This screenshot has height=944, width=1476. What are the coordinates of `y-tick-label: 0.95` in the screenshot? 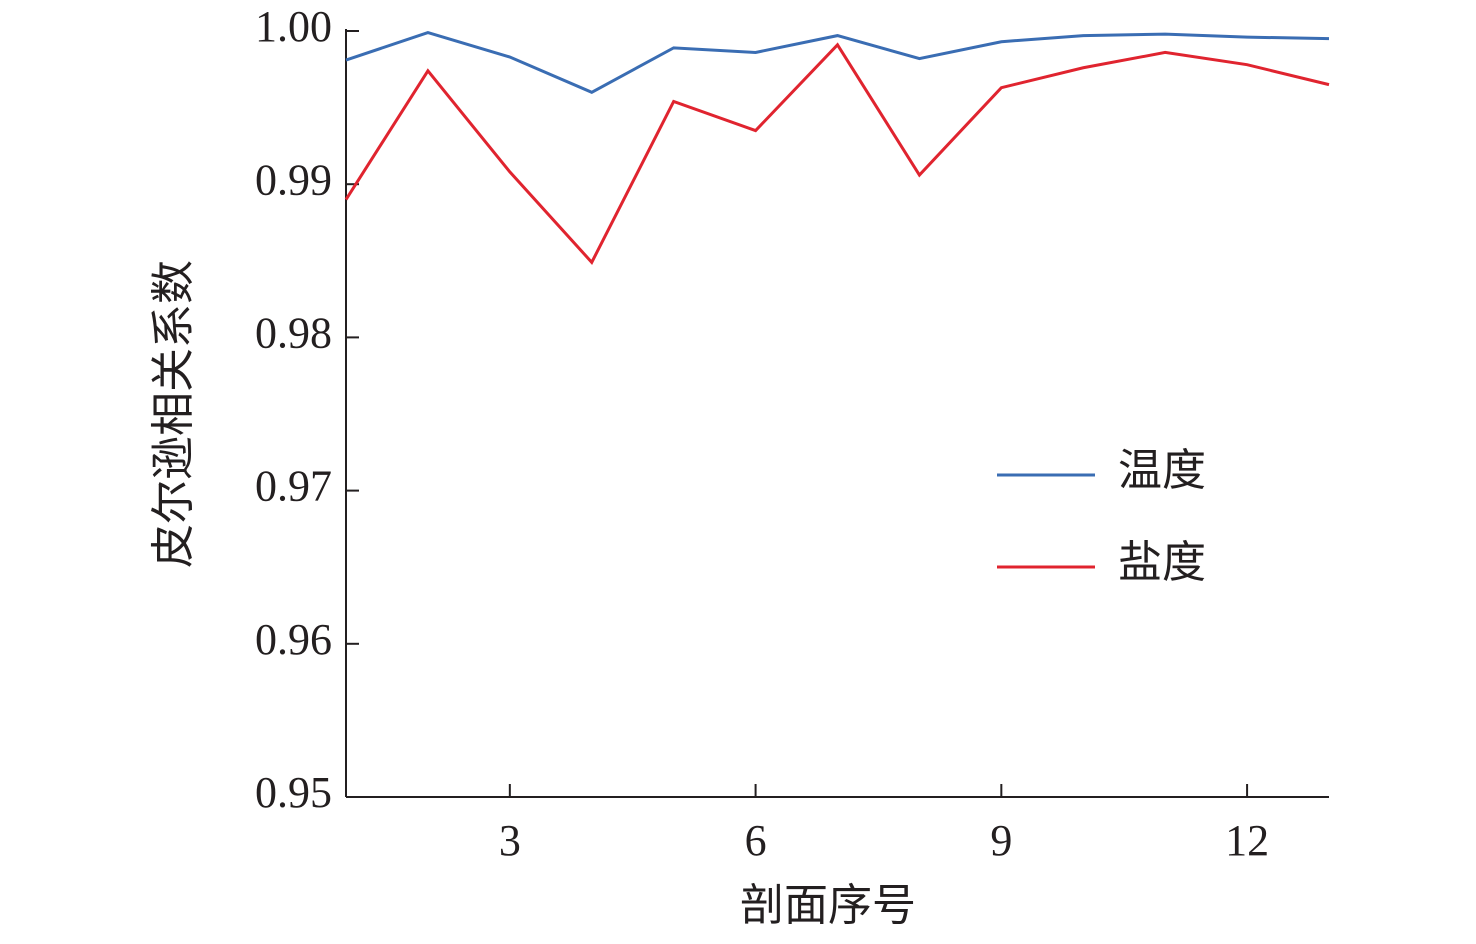 It's located at (293, 792).